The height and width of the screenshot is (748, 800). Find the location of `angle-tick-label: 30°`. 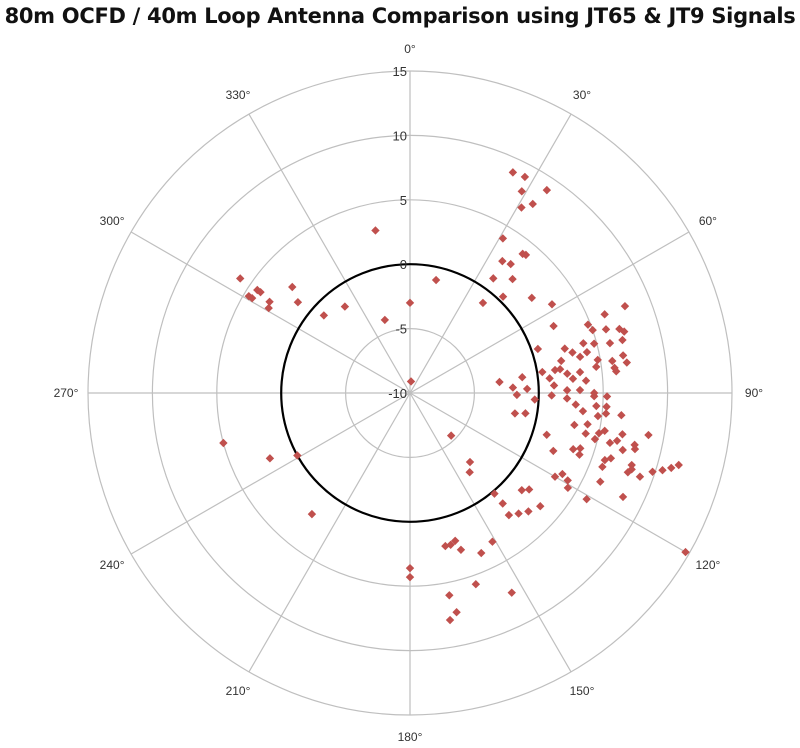

angle-tick-label: 30° is located at coordinates (582, 95).